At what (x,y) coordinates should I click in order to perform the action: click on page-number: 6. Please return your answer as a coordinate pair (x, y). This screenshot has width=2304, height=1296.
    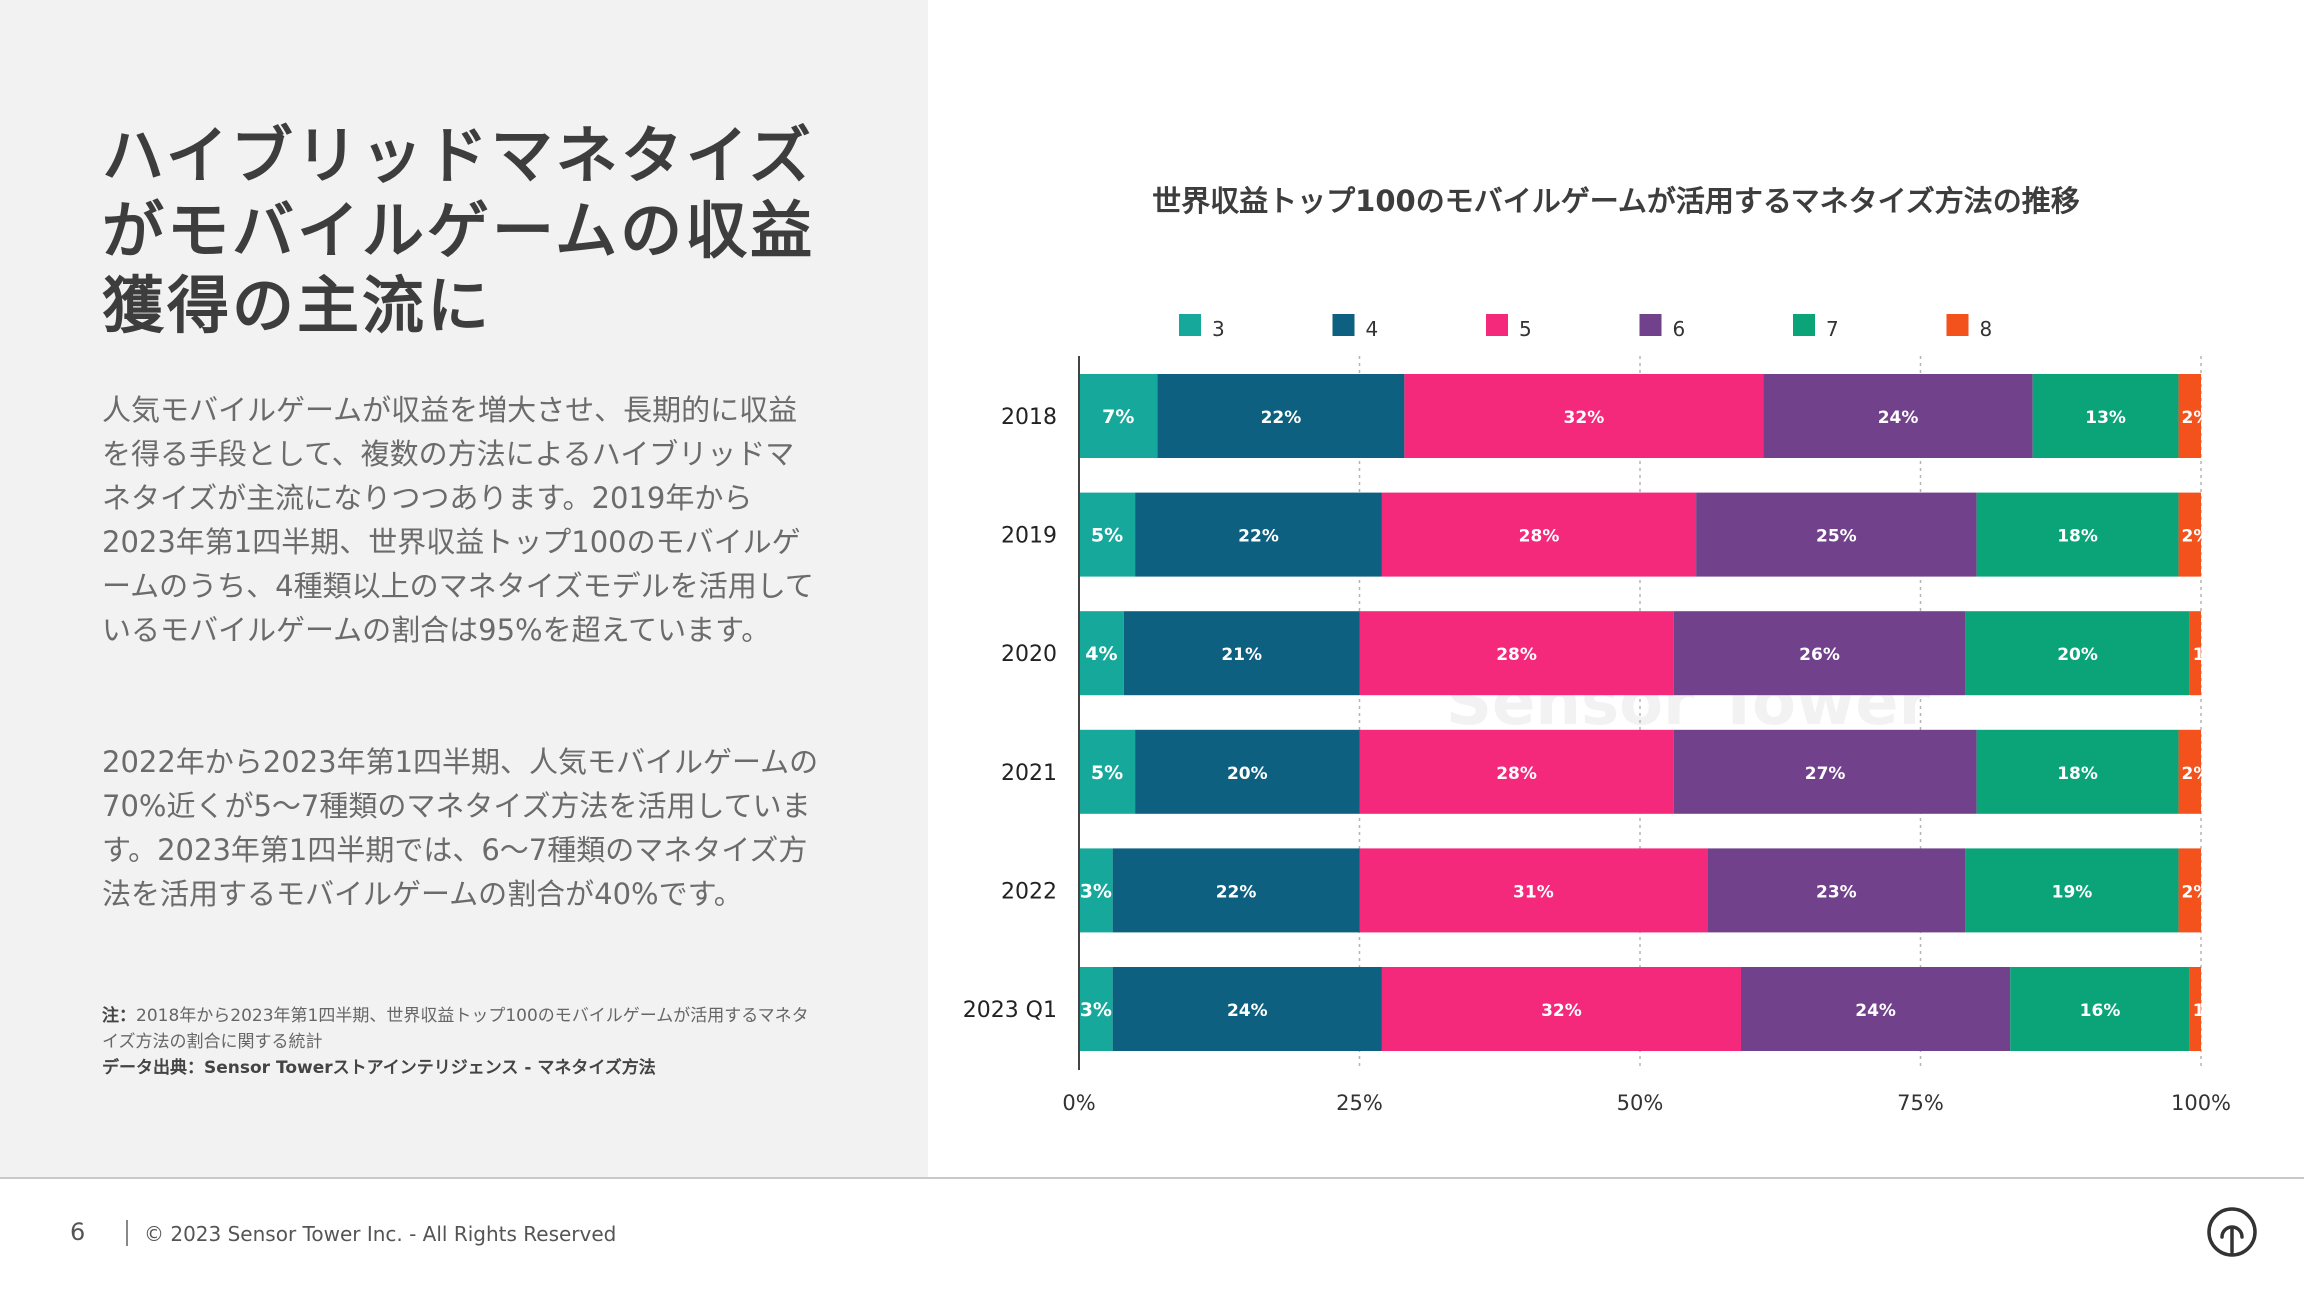
    Looking at the image, I should click on (78, 1232).